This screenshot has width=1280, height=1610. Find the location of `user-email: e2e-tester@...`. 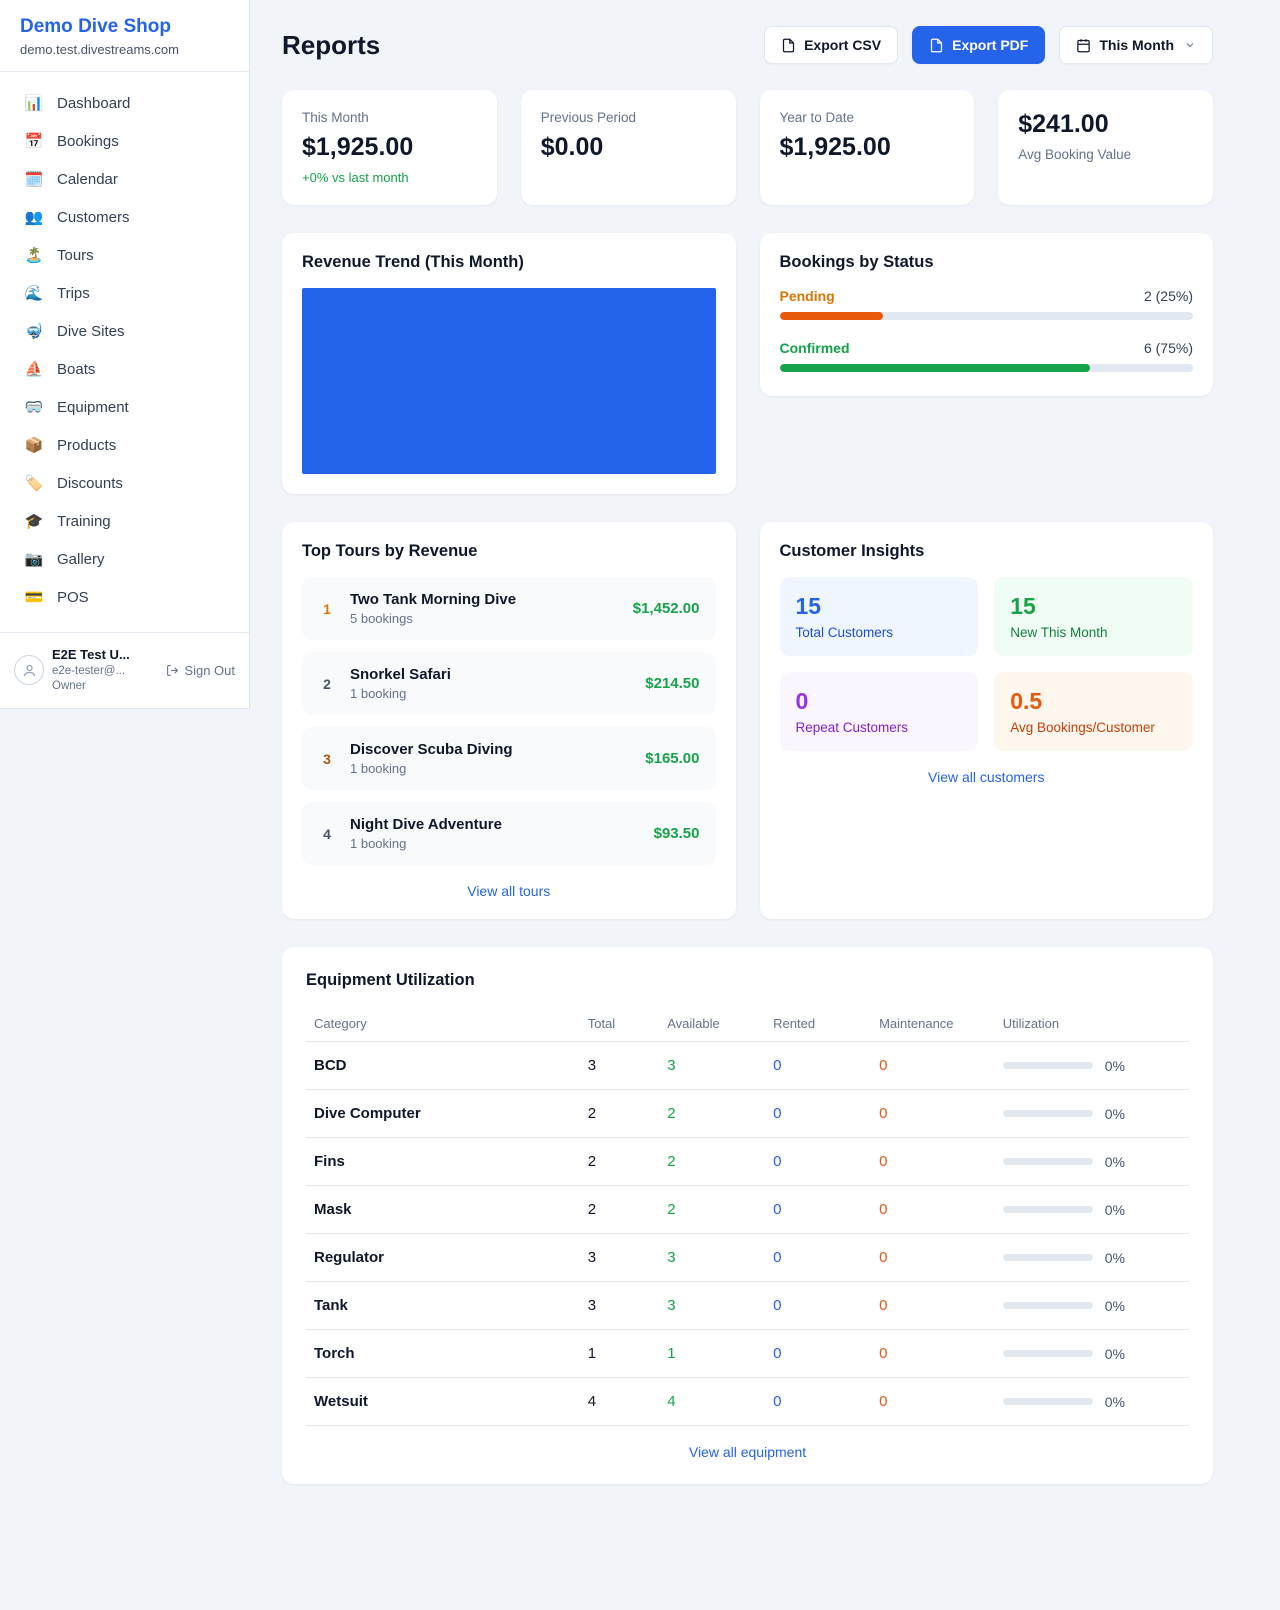

user-email: e2e-tester@... is located at coordinates (89, 670).